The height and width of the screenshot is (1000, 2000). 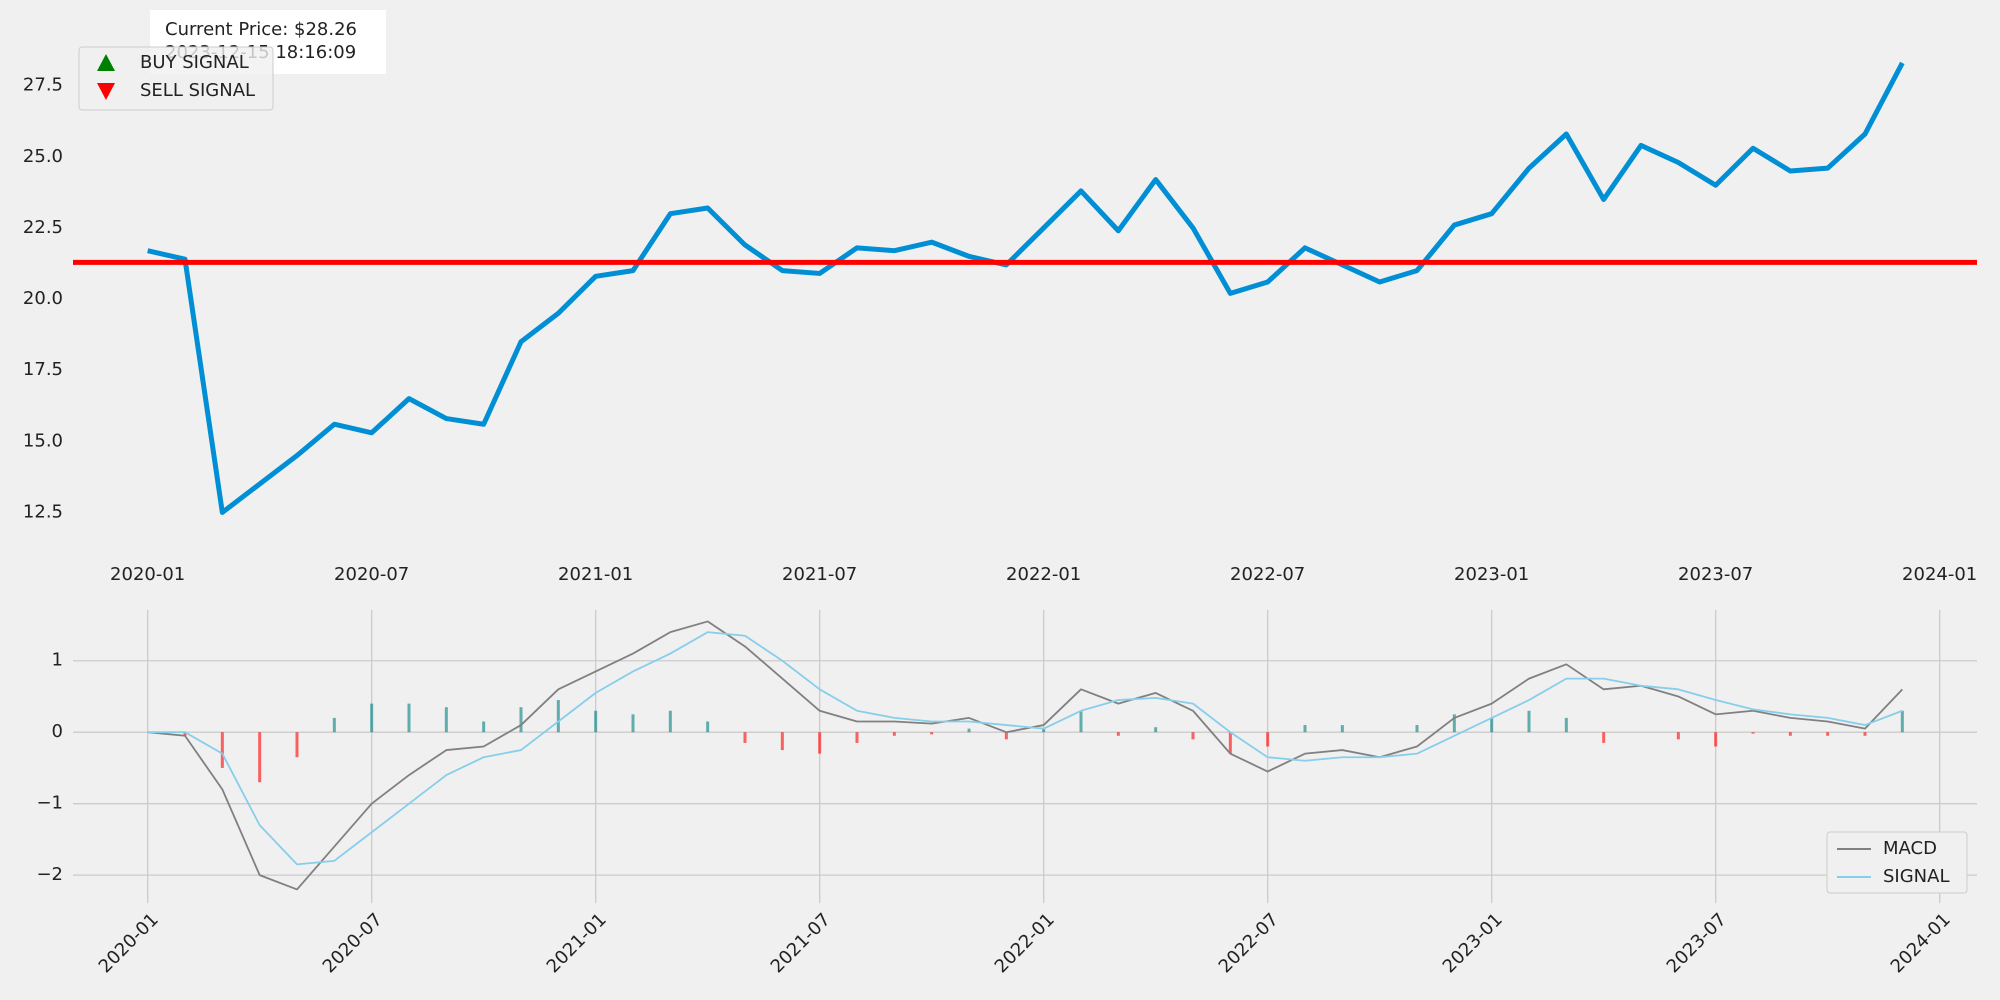 I want to click on annotation: Current Price: $28.26, so click(x=261, y=29).